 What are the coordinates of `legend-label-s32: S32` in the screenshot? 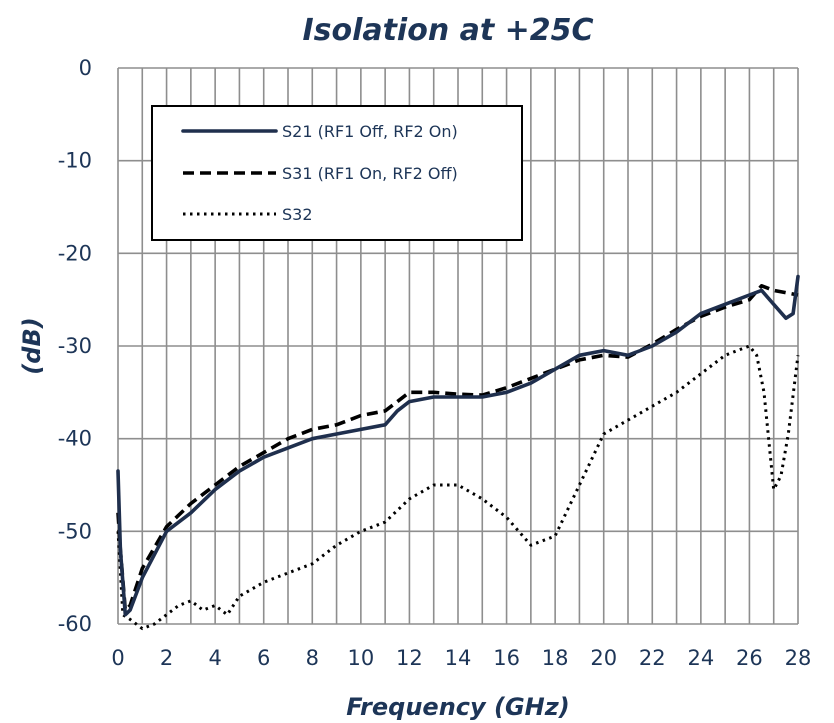 It's located at (297, 214).